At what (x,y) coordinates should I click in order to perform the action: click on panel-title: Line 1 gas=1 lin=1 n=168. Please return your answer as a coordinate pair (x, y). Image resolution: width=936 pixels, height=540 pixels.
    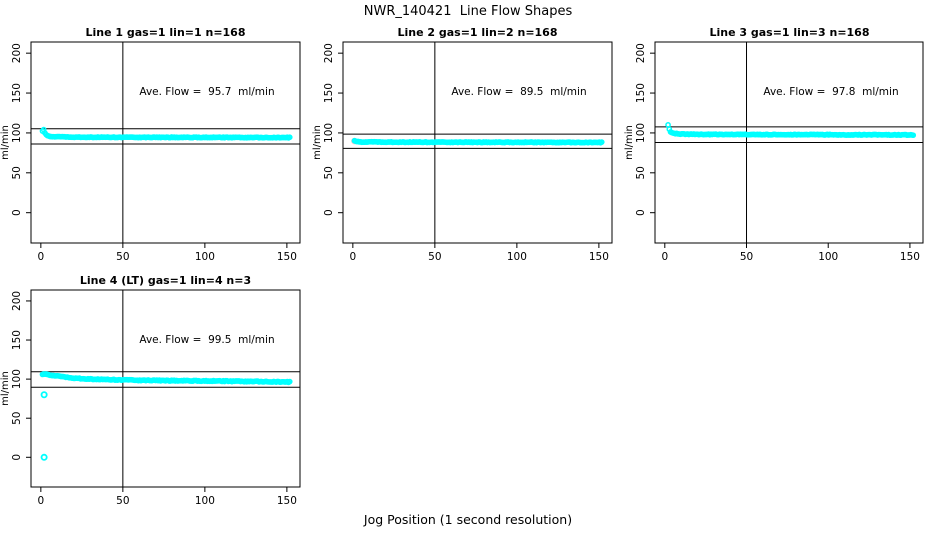
    Looking at the image, I should click on (165, 32).